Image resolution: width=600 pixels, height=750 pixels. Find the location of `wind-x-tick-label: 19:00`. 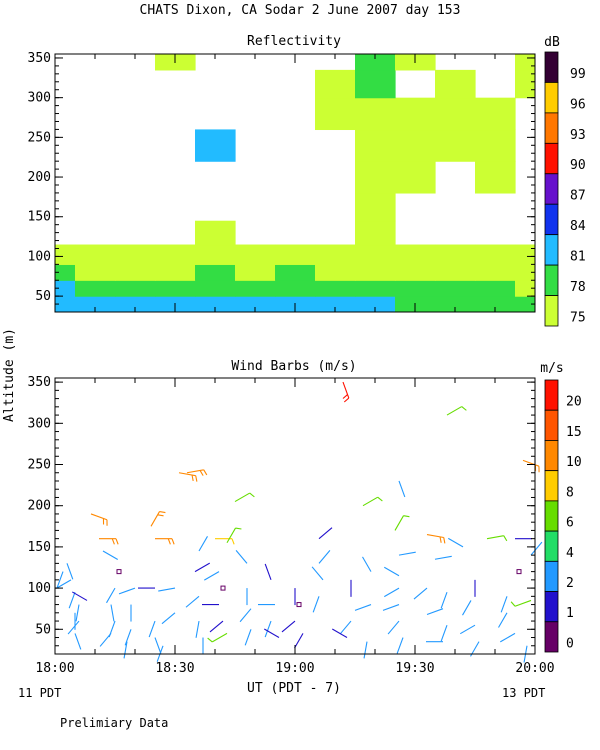

wind-x-tick-label: 19:00 is located at coordinates (294, 668).